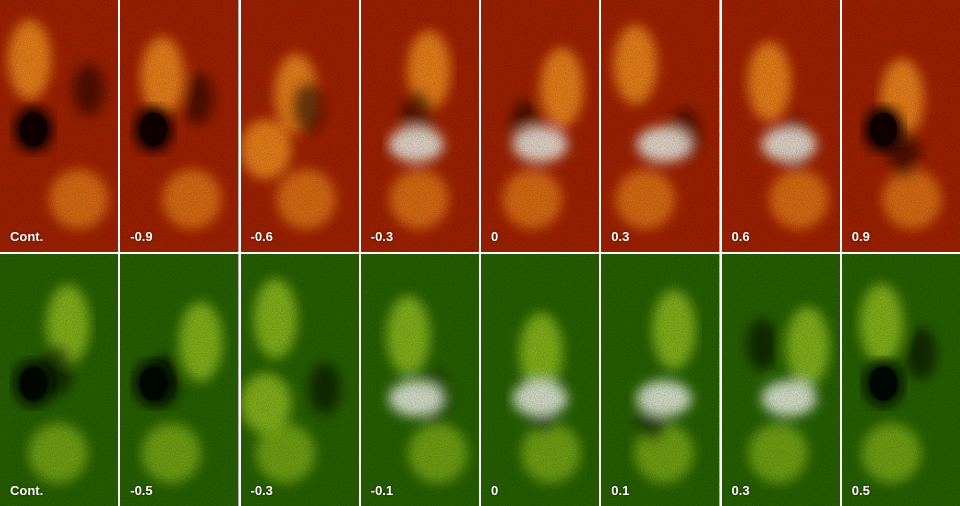  I want to click on top-row-panel-2: -0.6, so click(299, 126).